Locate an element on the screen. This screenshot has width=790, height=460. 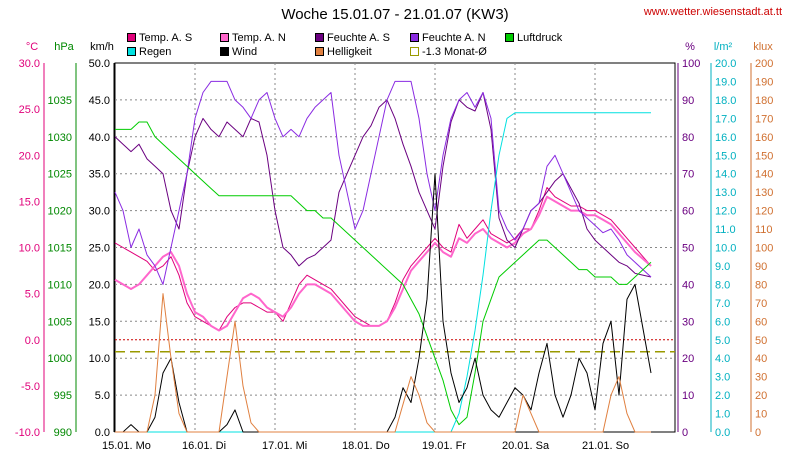
pressure-tick-label: 1005 is located at coordinates (60, 322).